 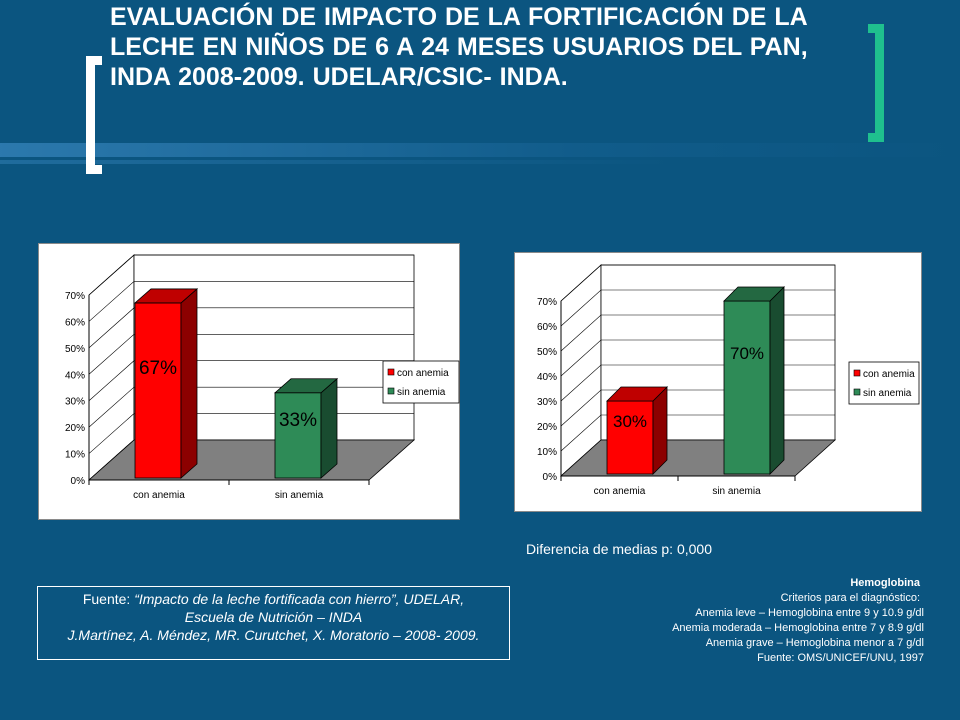 What do you see at coordinates (108, 599) in the screenshot?
I see `source-prefix: Fuente:` at bounding box center [108, 599].